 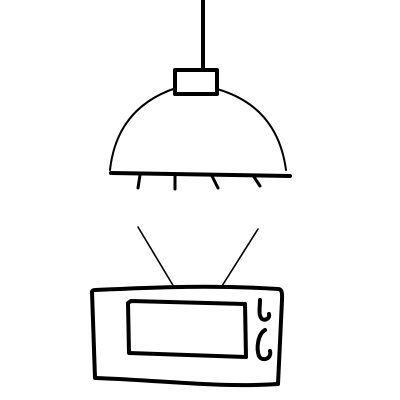 I want to click on microwave-control-bottom, so click(x=264, y=345).